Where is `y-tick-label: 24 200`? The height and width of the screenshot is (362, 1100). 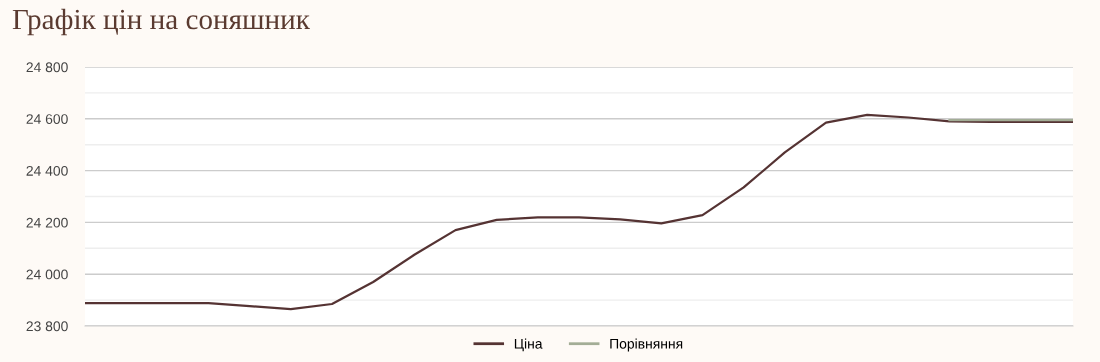 y-tick-label: 24 200 is located at coordinates (47, 222).